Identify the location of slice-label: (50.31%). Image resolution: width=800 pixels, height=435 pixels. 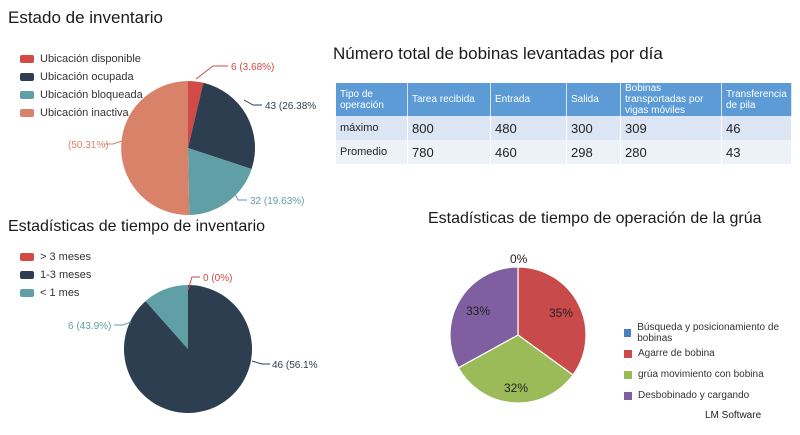
(88, 145).